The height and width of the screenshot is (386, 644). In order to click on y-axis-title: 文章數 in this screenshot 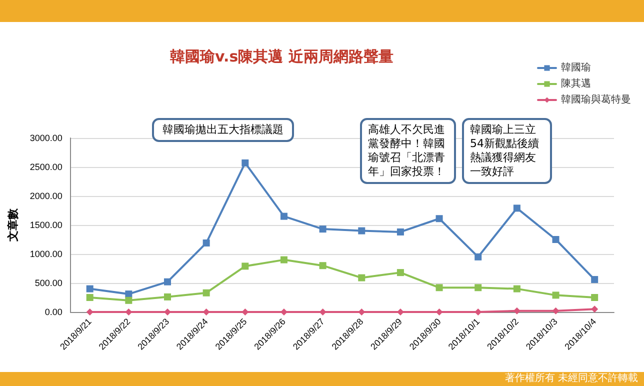, I will do `click(13, 225)`.